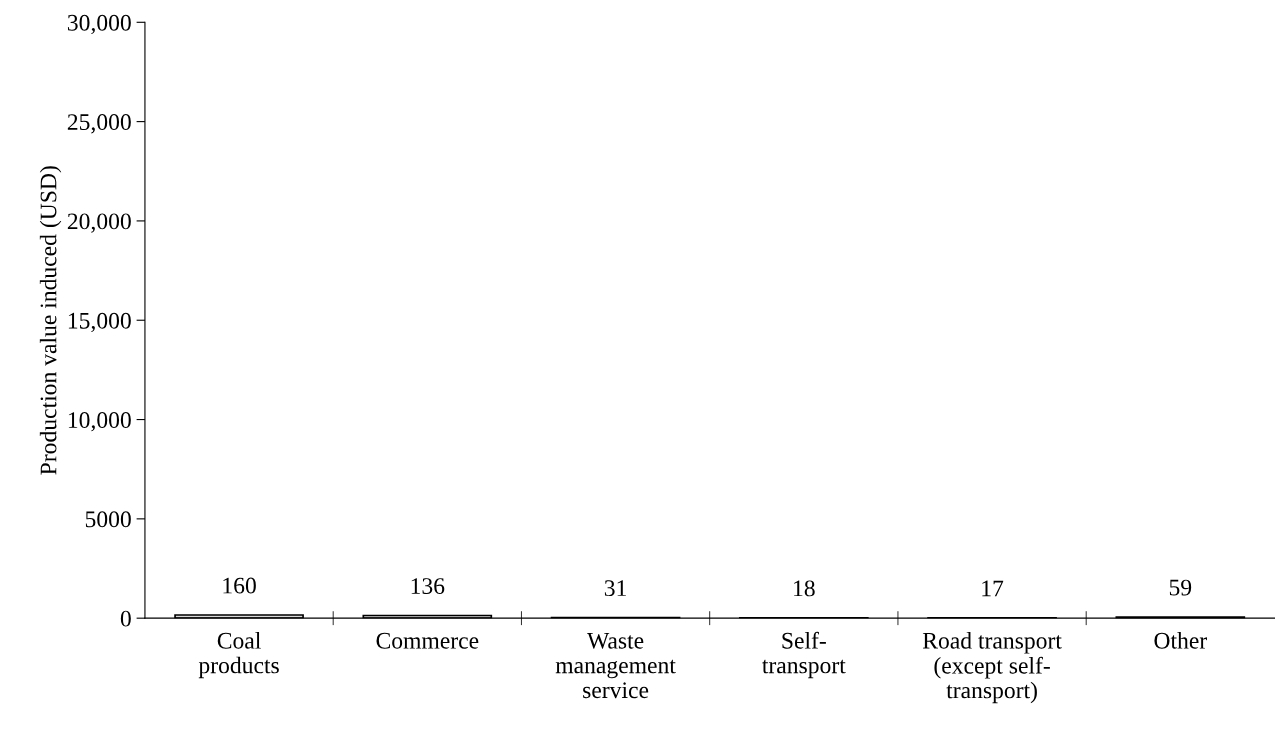  What do you see at coordinates (615, 588) in the screenshot?
I see `data-label: 31` at bounding box center [615, 588].